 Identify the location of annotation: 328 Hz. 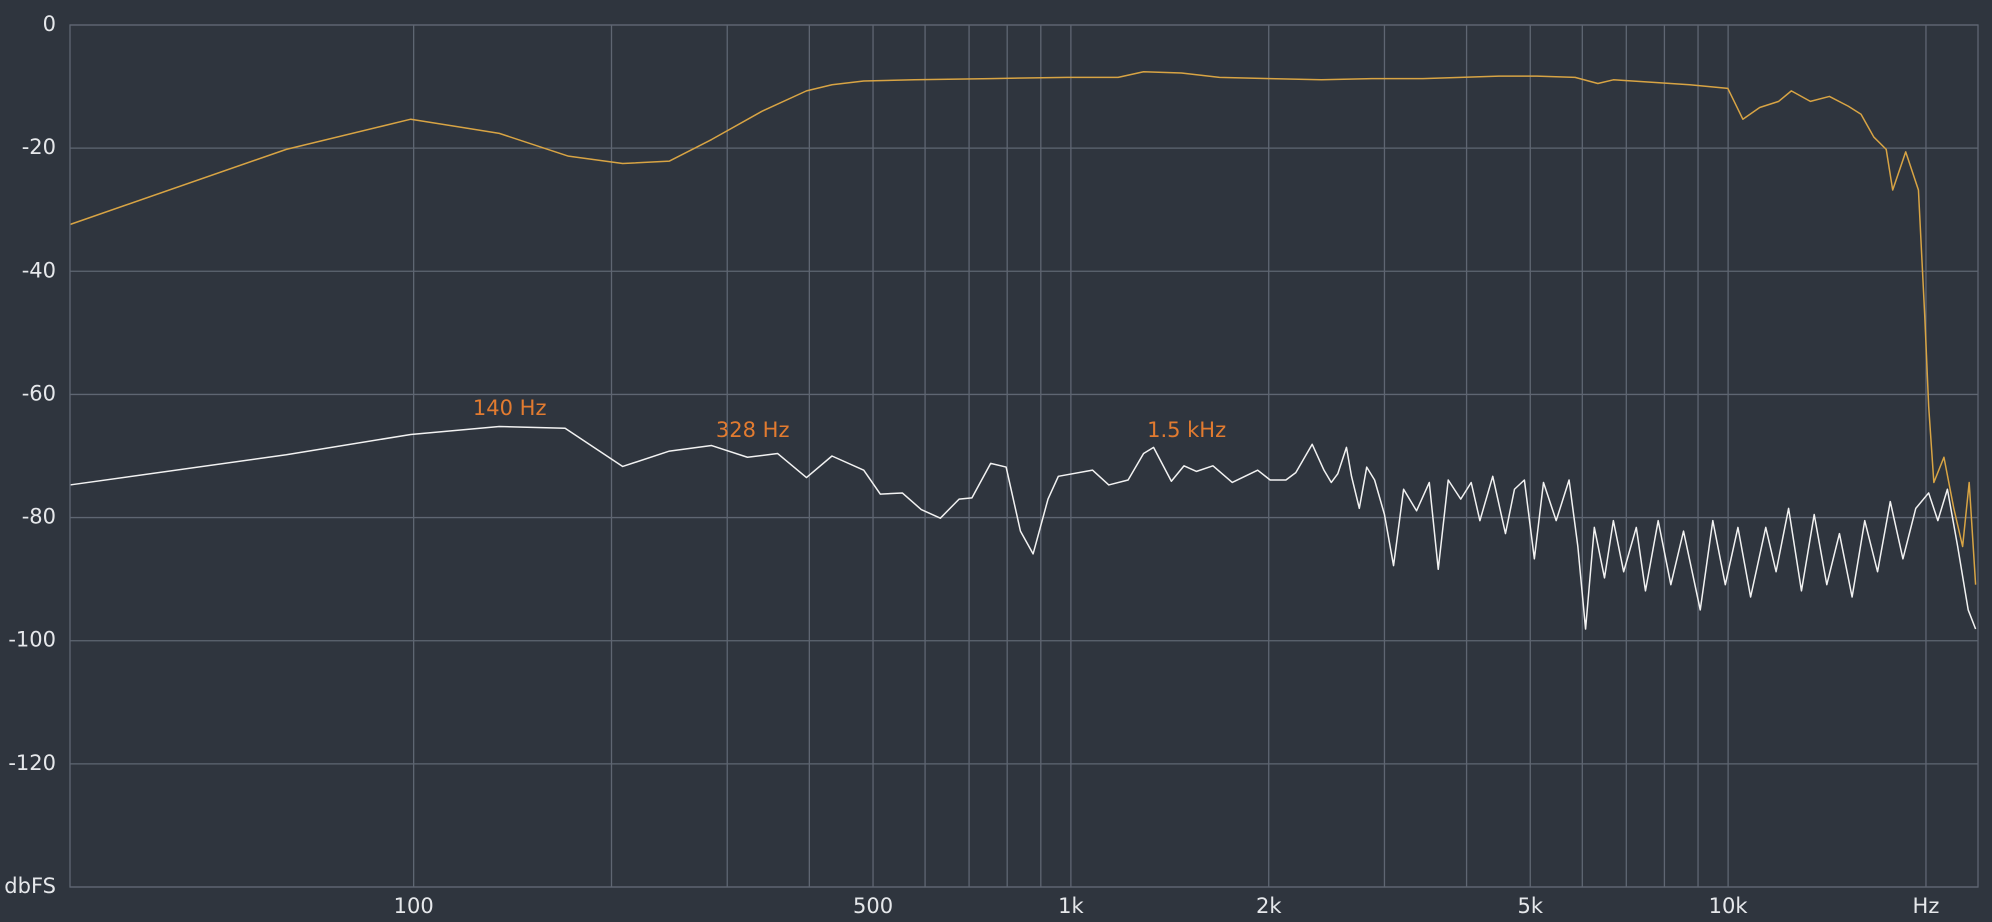
(753, 430).